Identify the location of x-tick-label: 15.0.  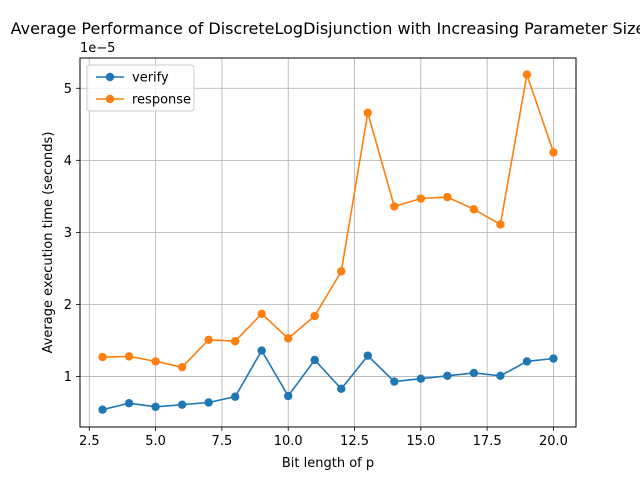
(420, 441).